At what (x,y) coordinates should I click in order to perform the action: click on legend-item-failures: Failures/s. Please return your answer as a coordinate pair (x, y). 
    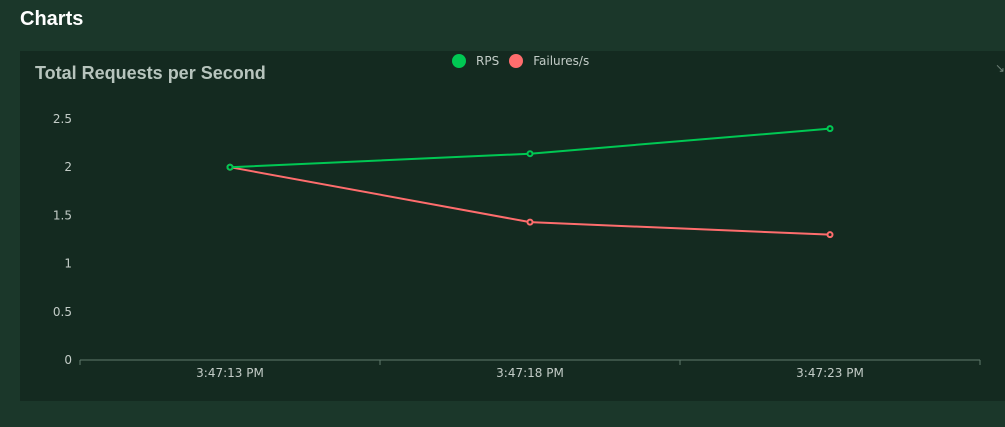
    Looking at the image, I should click on (549, 61).